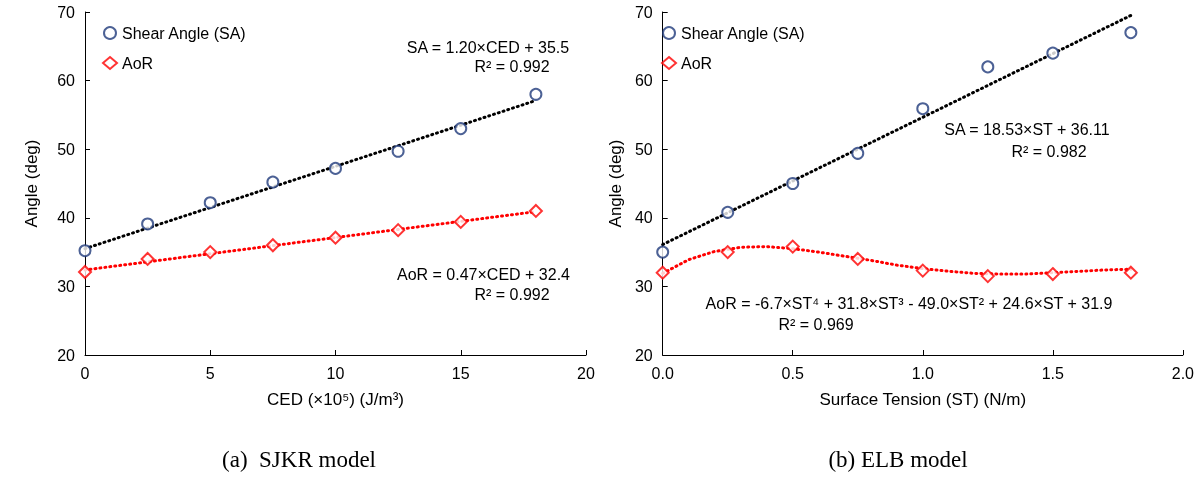 This screenshot has width=1197, height=484. Describe the element at coordinates (923, 373) in the screenshot. I see `x-tick-label: 1.0` at that location.